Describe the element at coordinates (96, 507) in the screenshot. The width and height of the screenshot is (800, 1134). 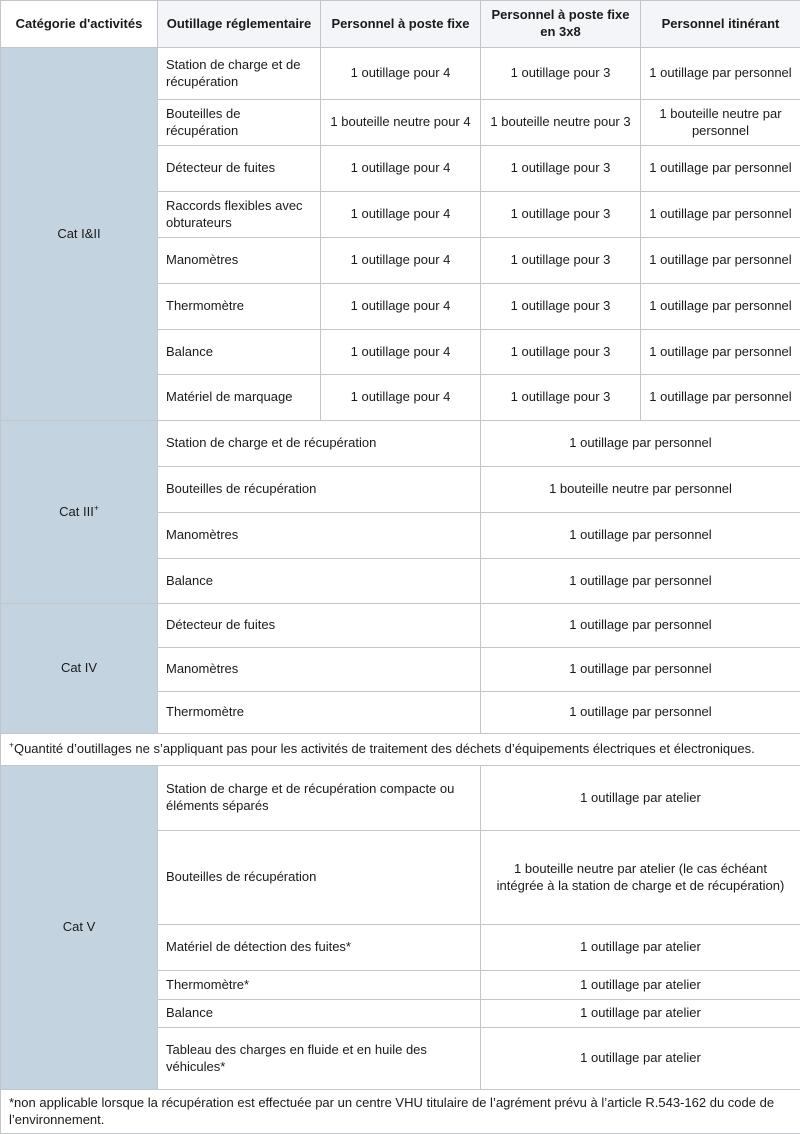
I see `category-marker: +` at that location.